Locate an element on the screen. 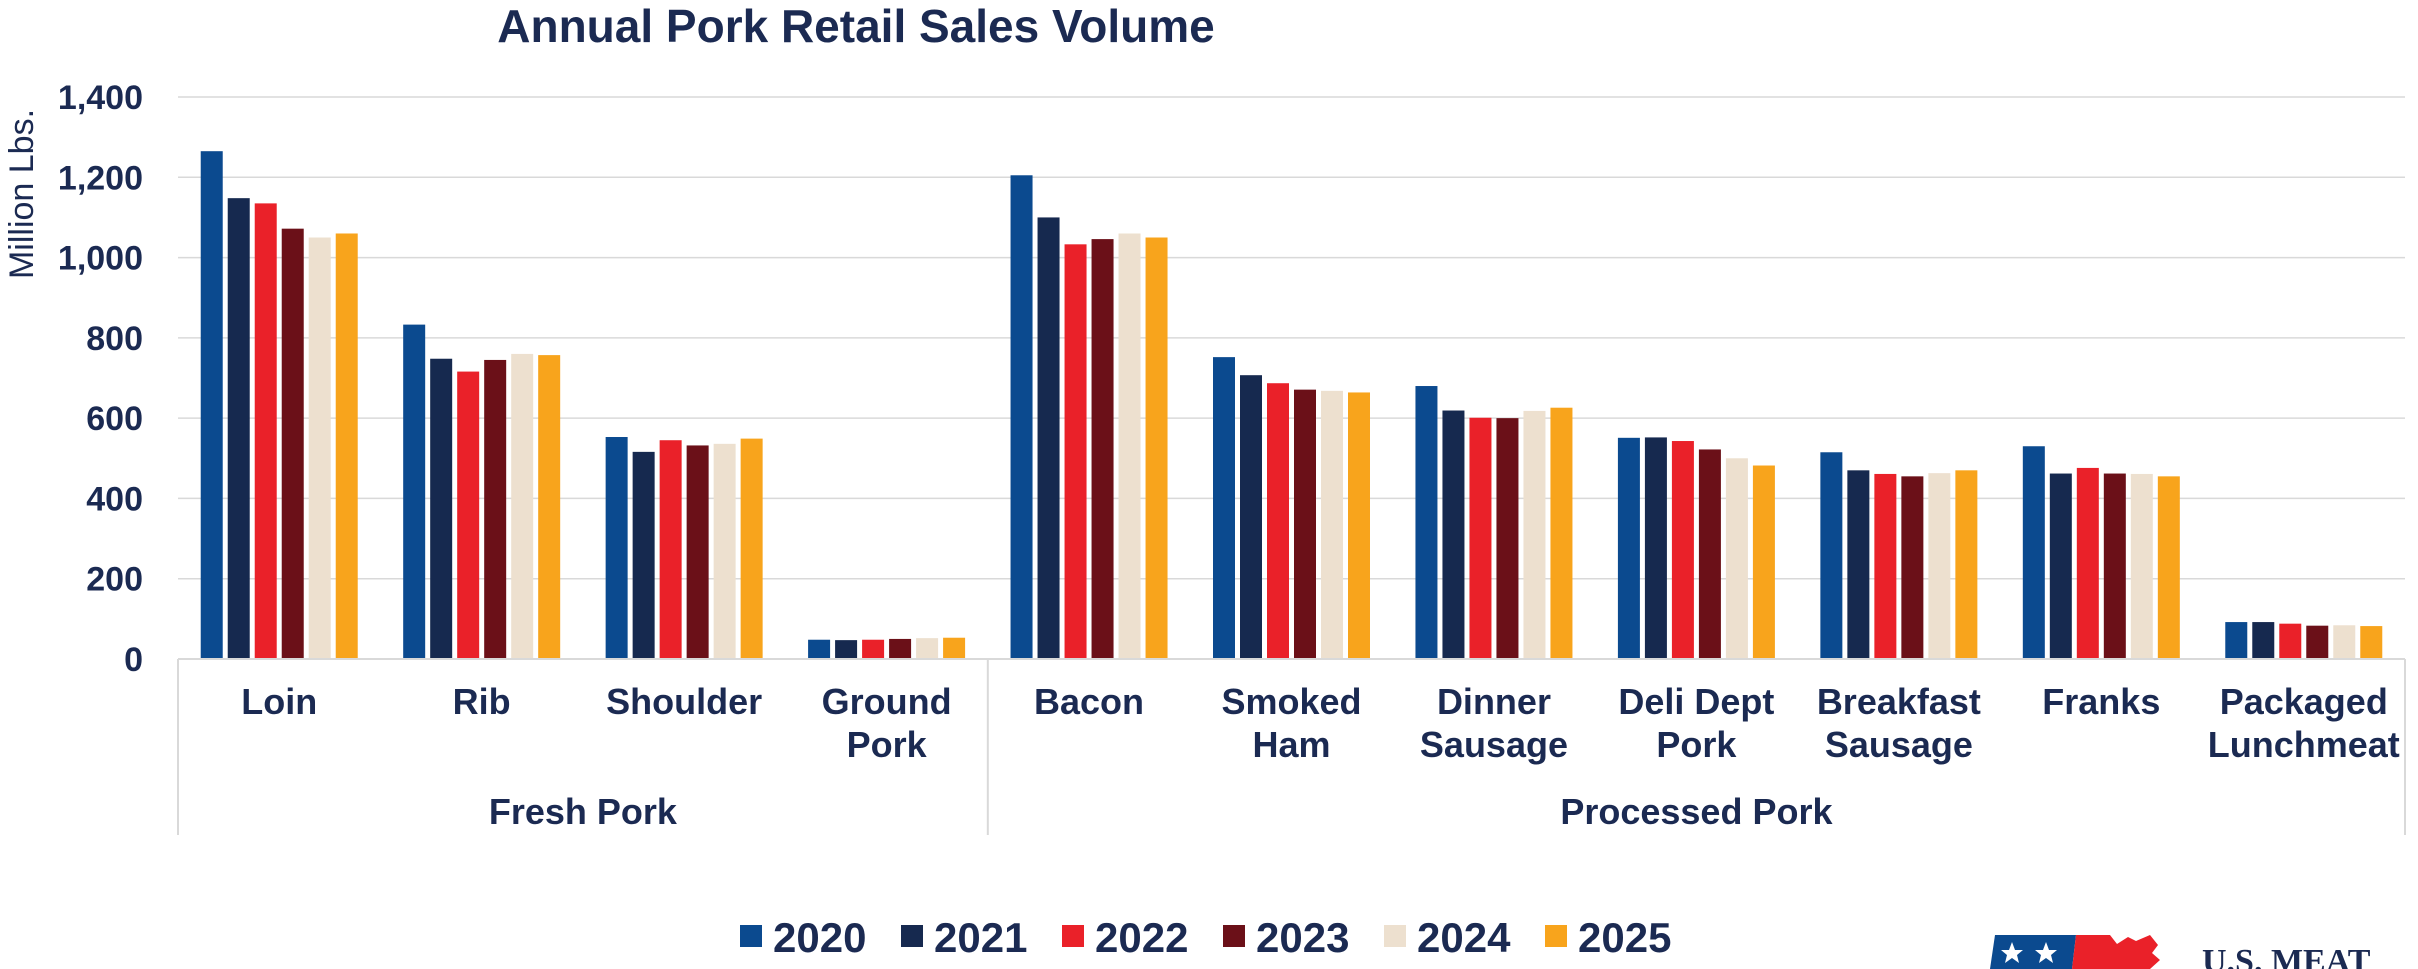 The image size is (2418, 969). y-tick-label: 400 is located at coordinates (114, 499).